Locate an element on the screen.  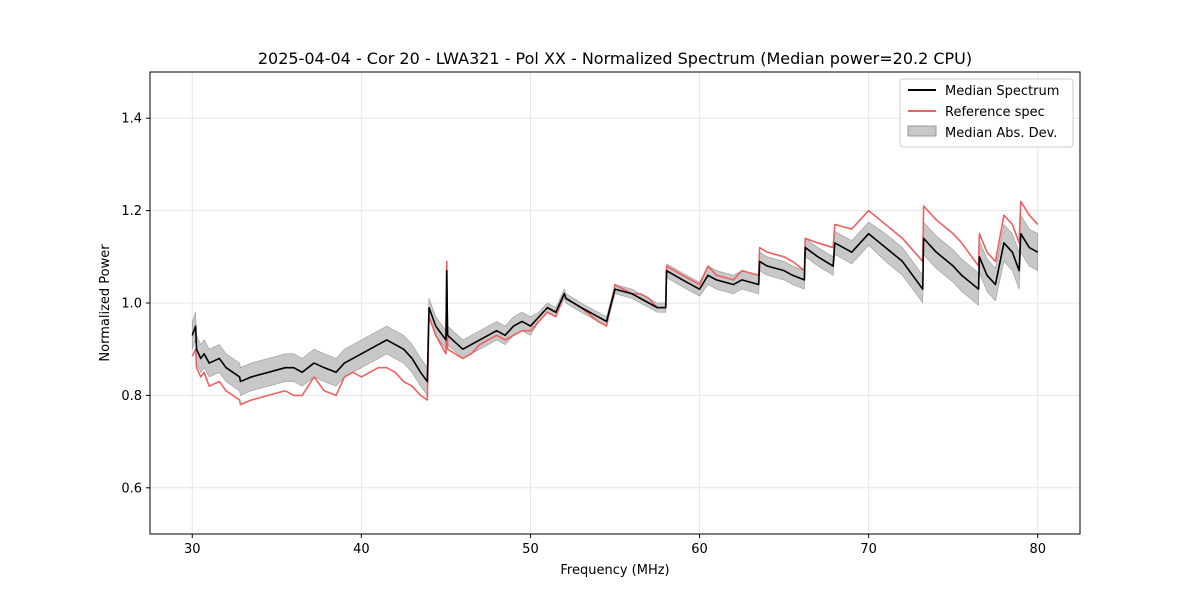
legend-median-label: Median Spectrum is located at coordinates (1002, 91).